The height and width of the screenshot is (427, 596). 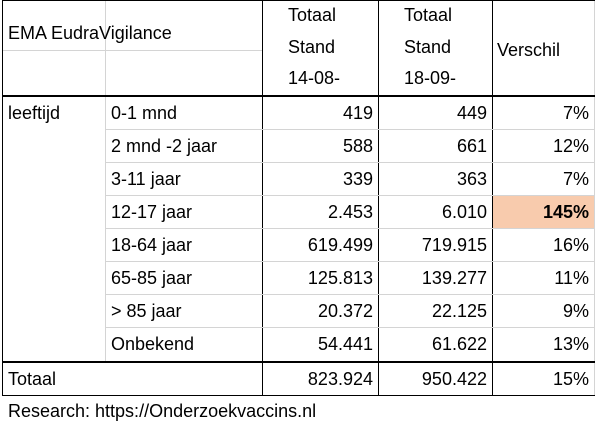 What do you see at coordinates (164, 145) in the screenshot?
I see `row-label: 2 mnd -2 jaar` at bounding box center [164, 145].